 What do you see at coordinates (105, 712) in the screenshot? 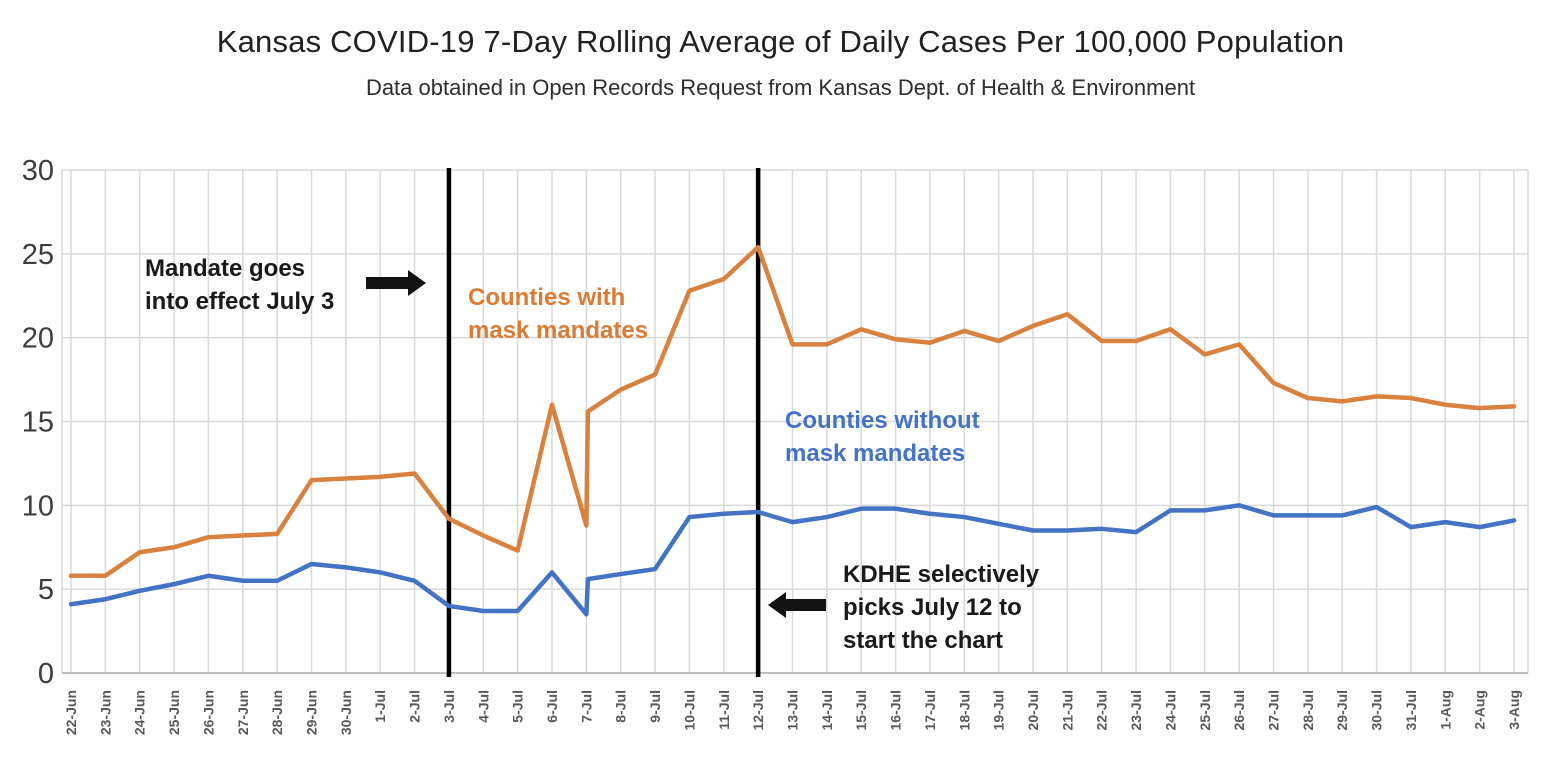
I see `x-tick-label: 23-Jun` at bounding box center [105, 712].